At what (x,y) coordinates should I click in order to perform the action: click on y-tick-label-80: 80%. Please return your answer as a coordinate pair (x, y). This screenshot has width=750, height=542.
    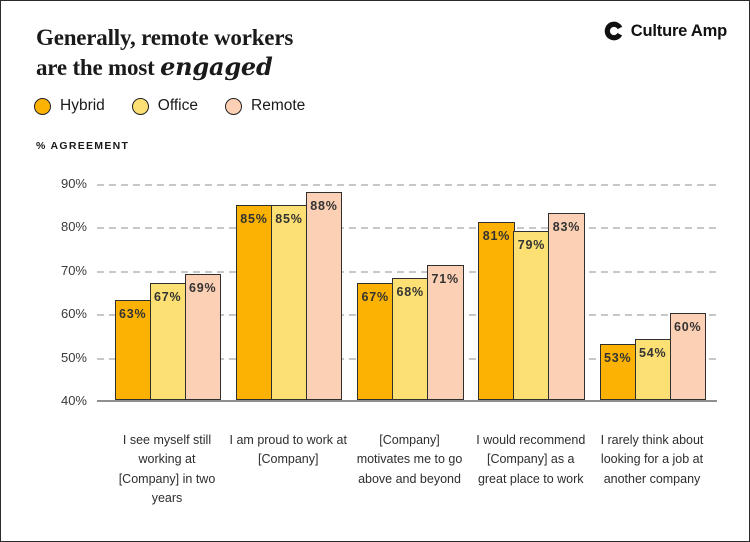
    Looking at the image, I should click on (73, 227).